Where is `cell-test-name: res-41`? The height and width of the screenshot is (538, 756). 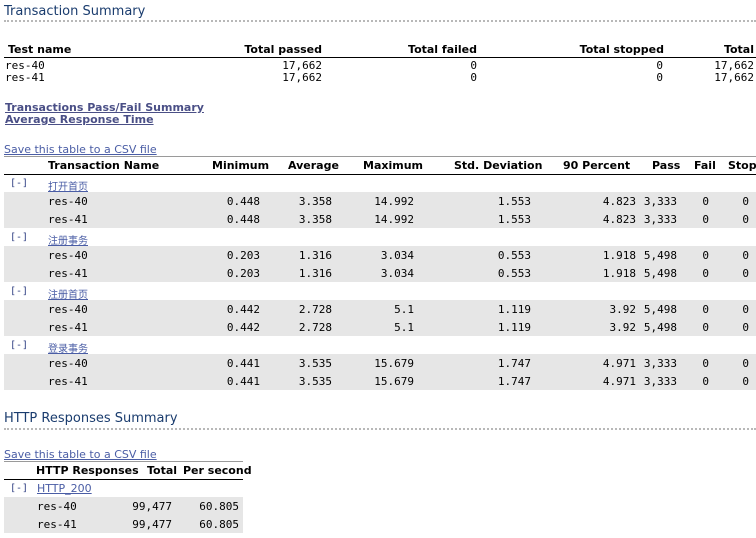 cell-test-name: res-41 is located at coordinates (25, 77).